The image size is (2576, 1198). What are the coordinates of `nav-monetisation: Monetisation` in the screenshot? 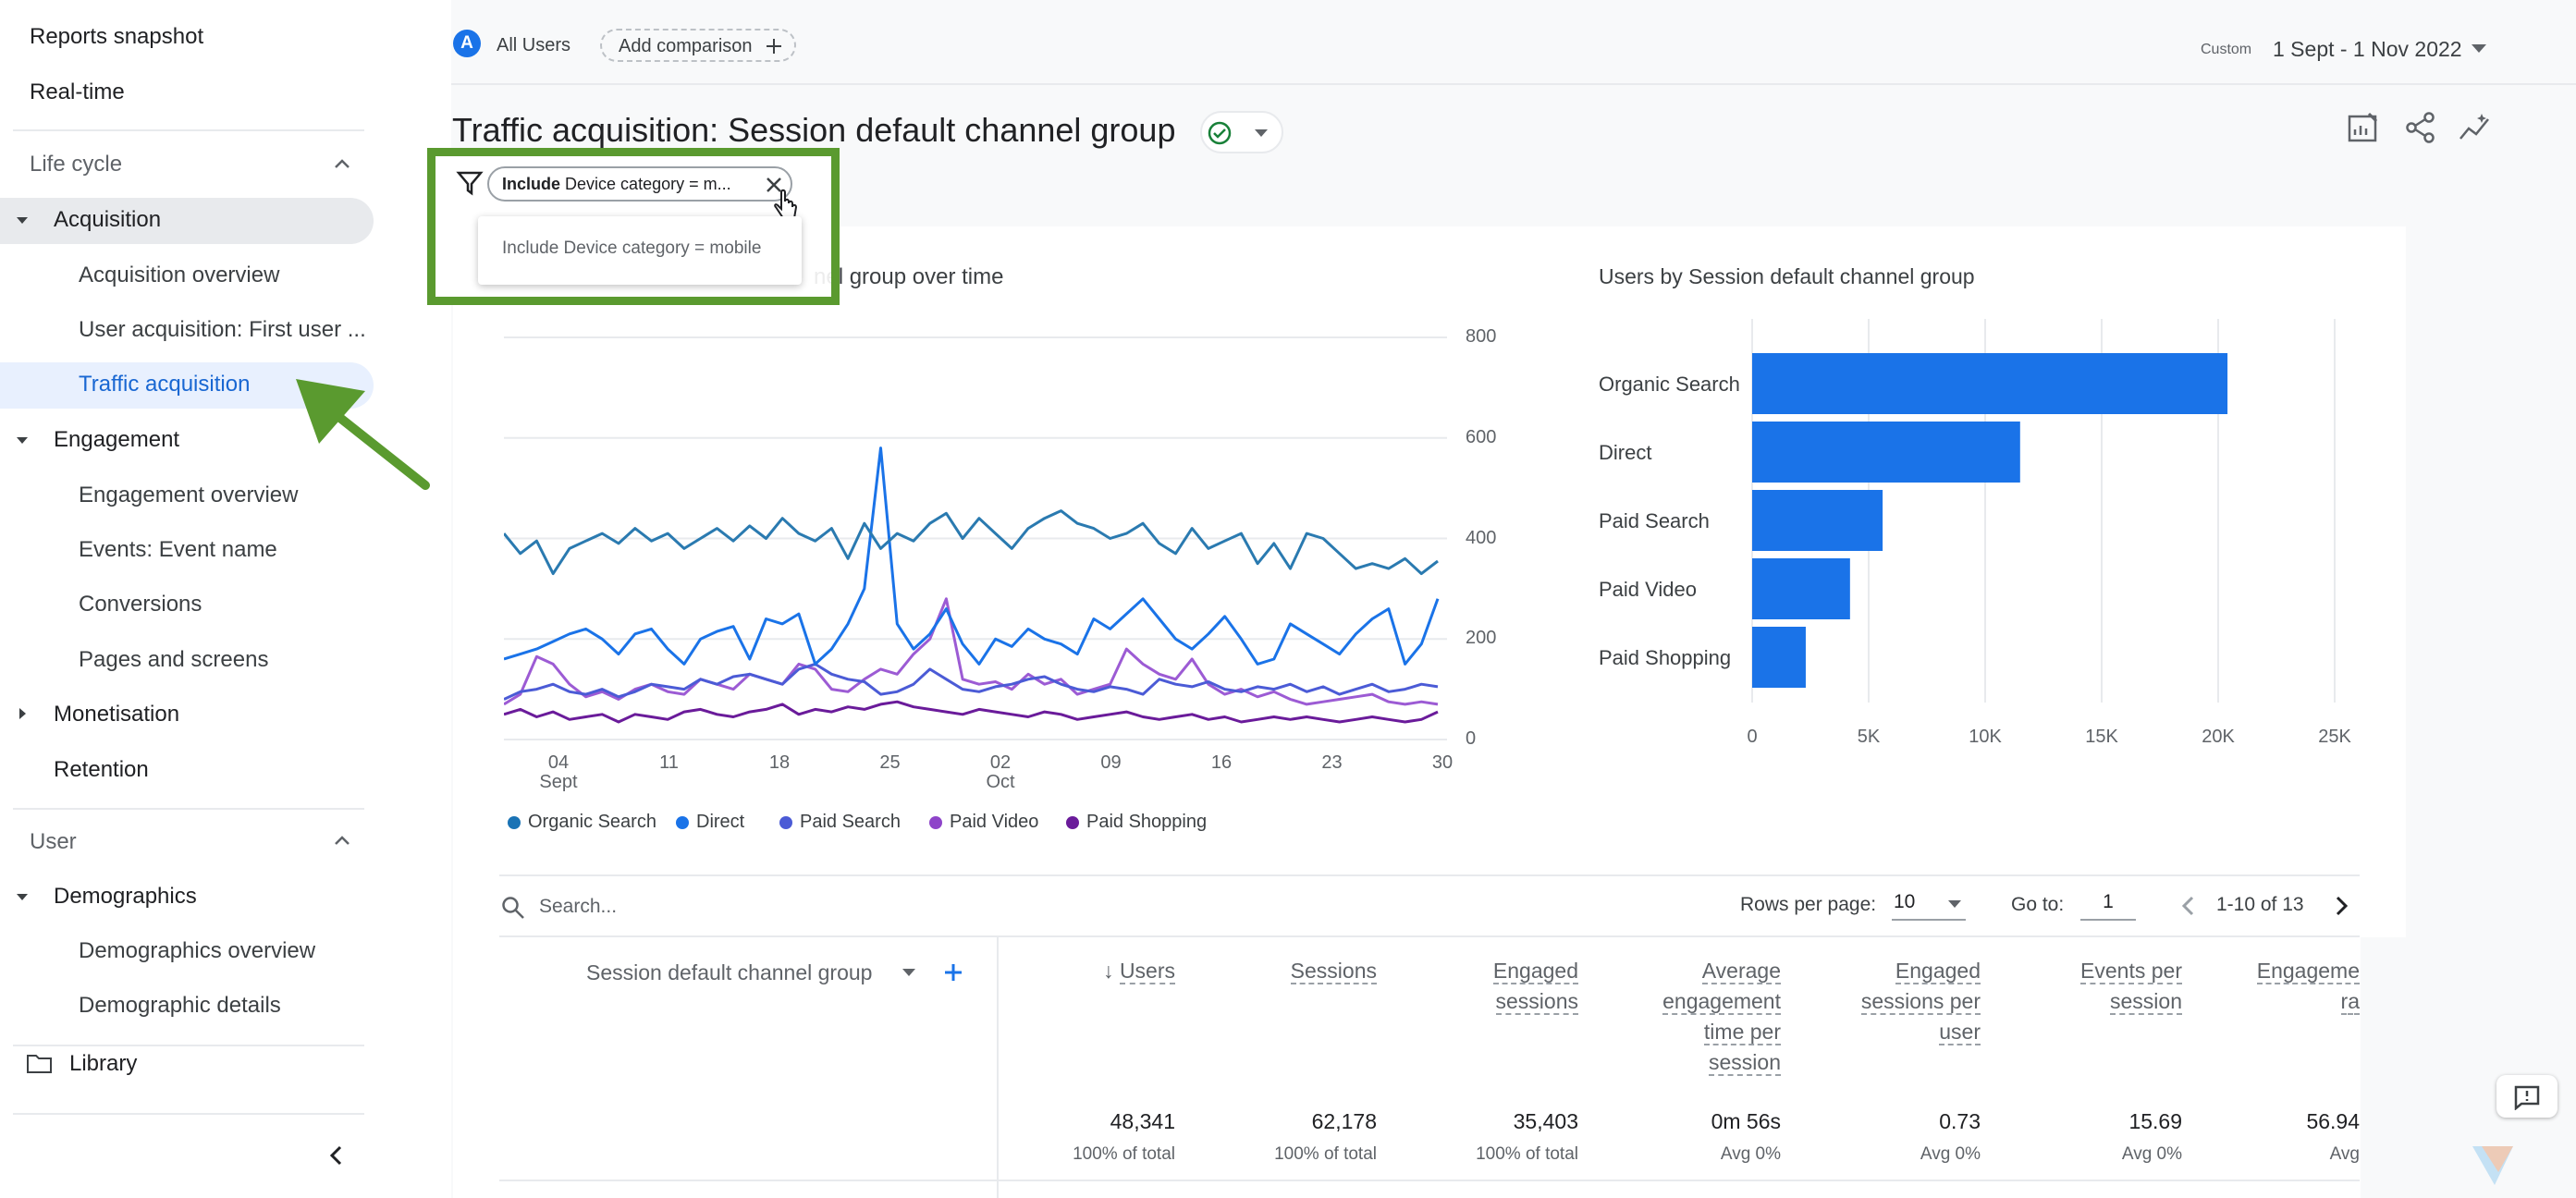 It's located at (117, 714).